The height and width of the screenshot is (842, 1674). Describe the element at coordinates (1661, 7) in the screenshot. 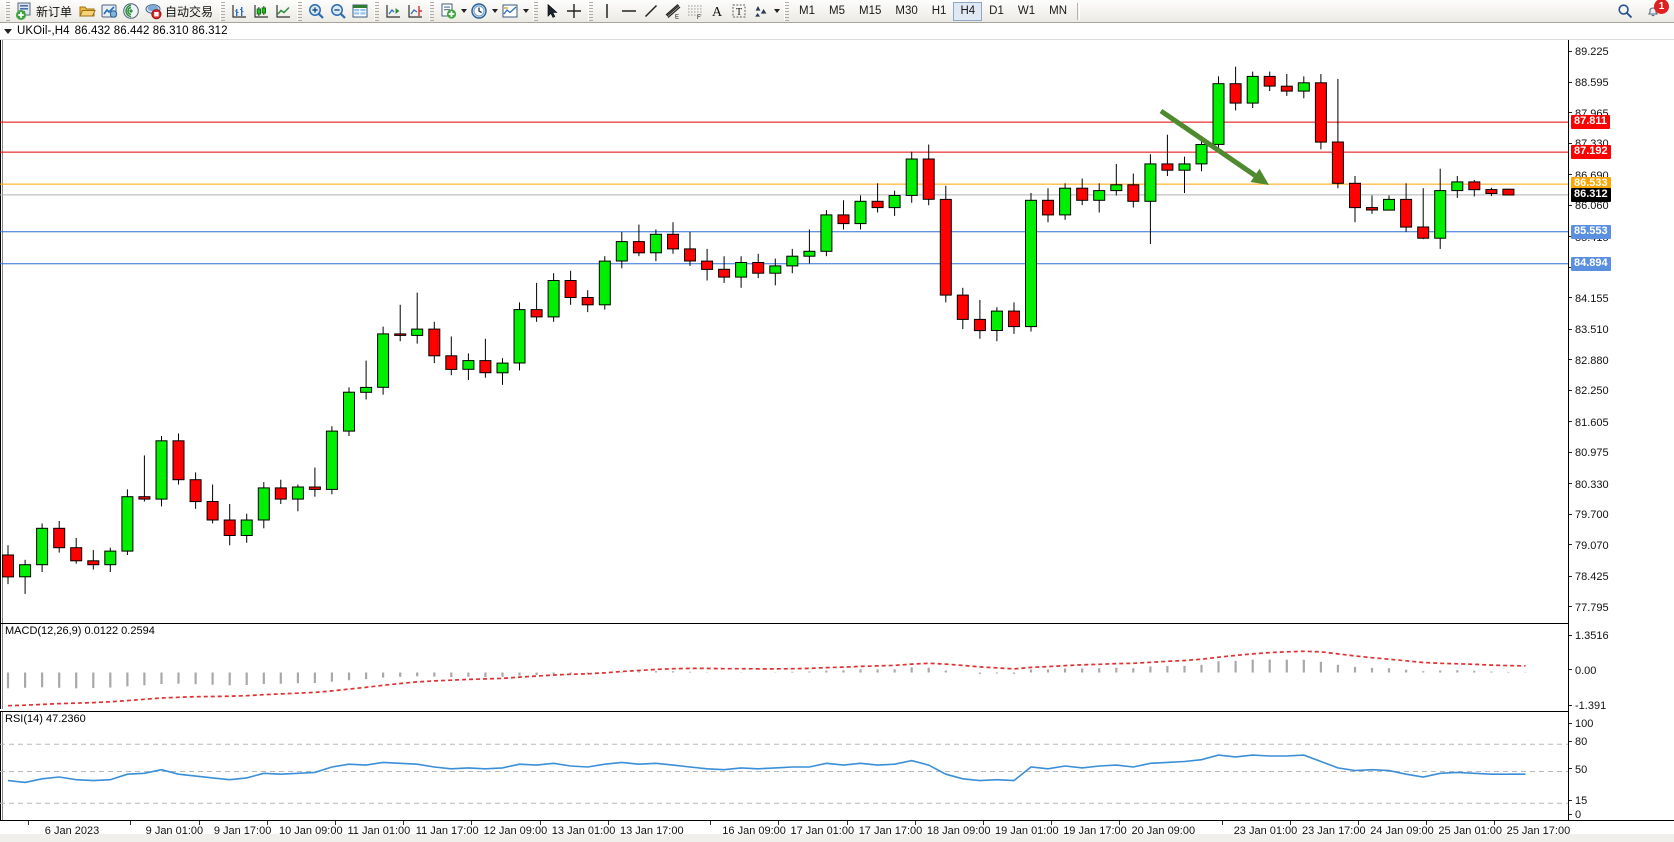

I see `notification-badge: 1` at that location.